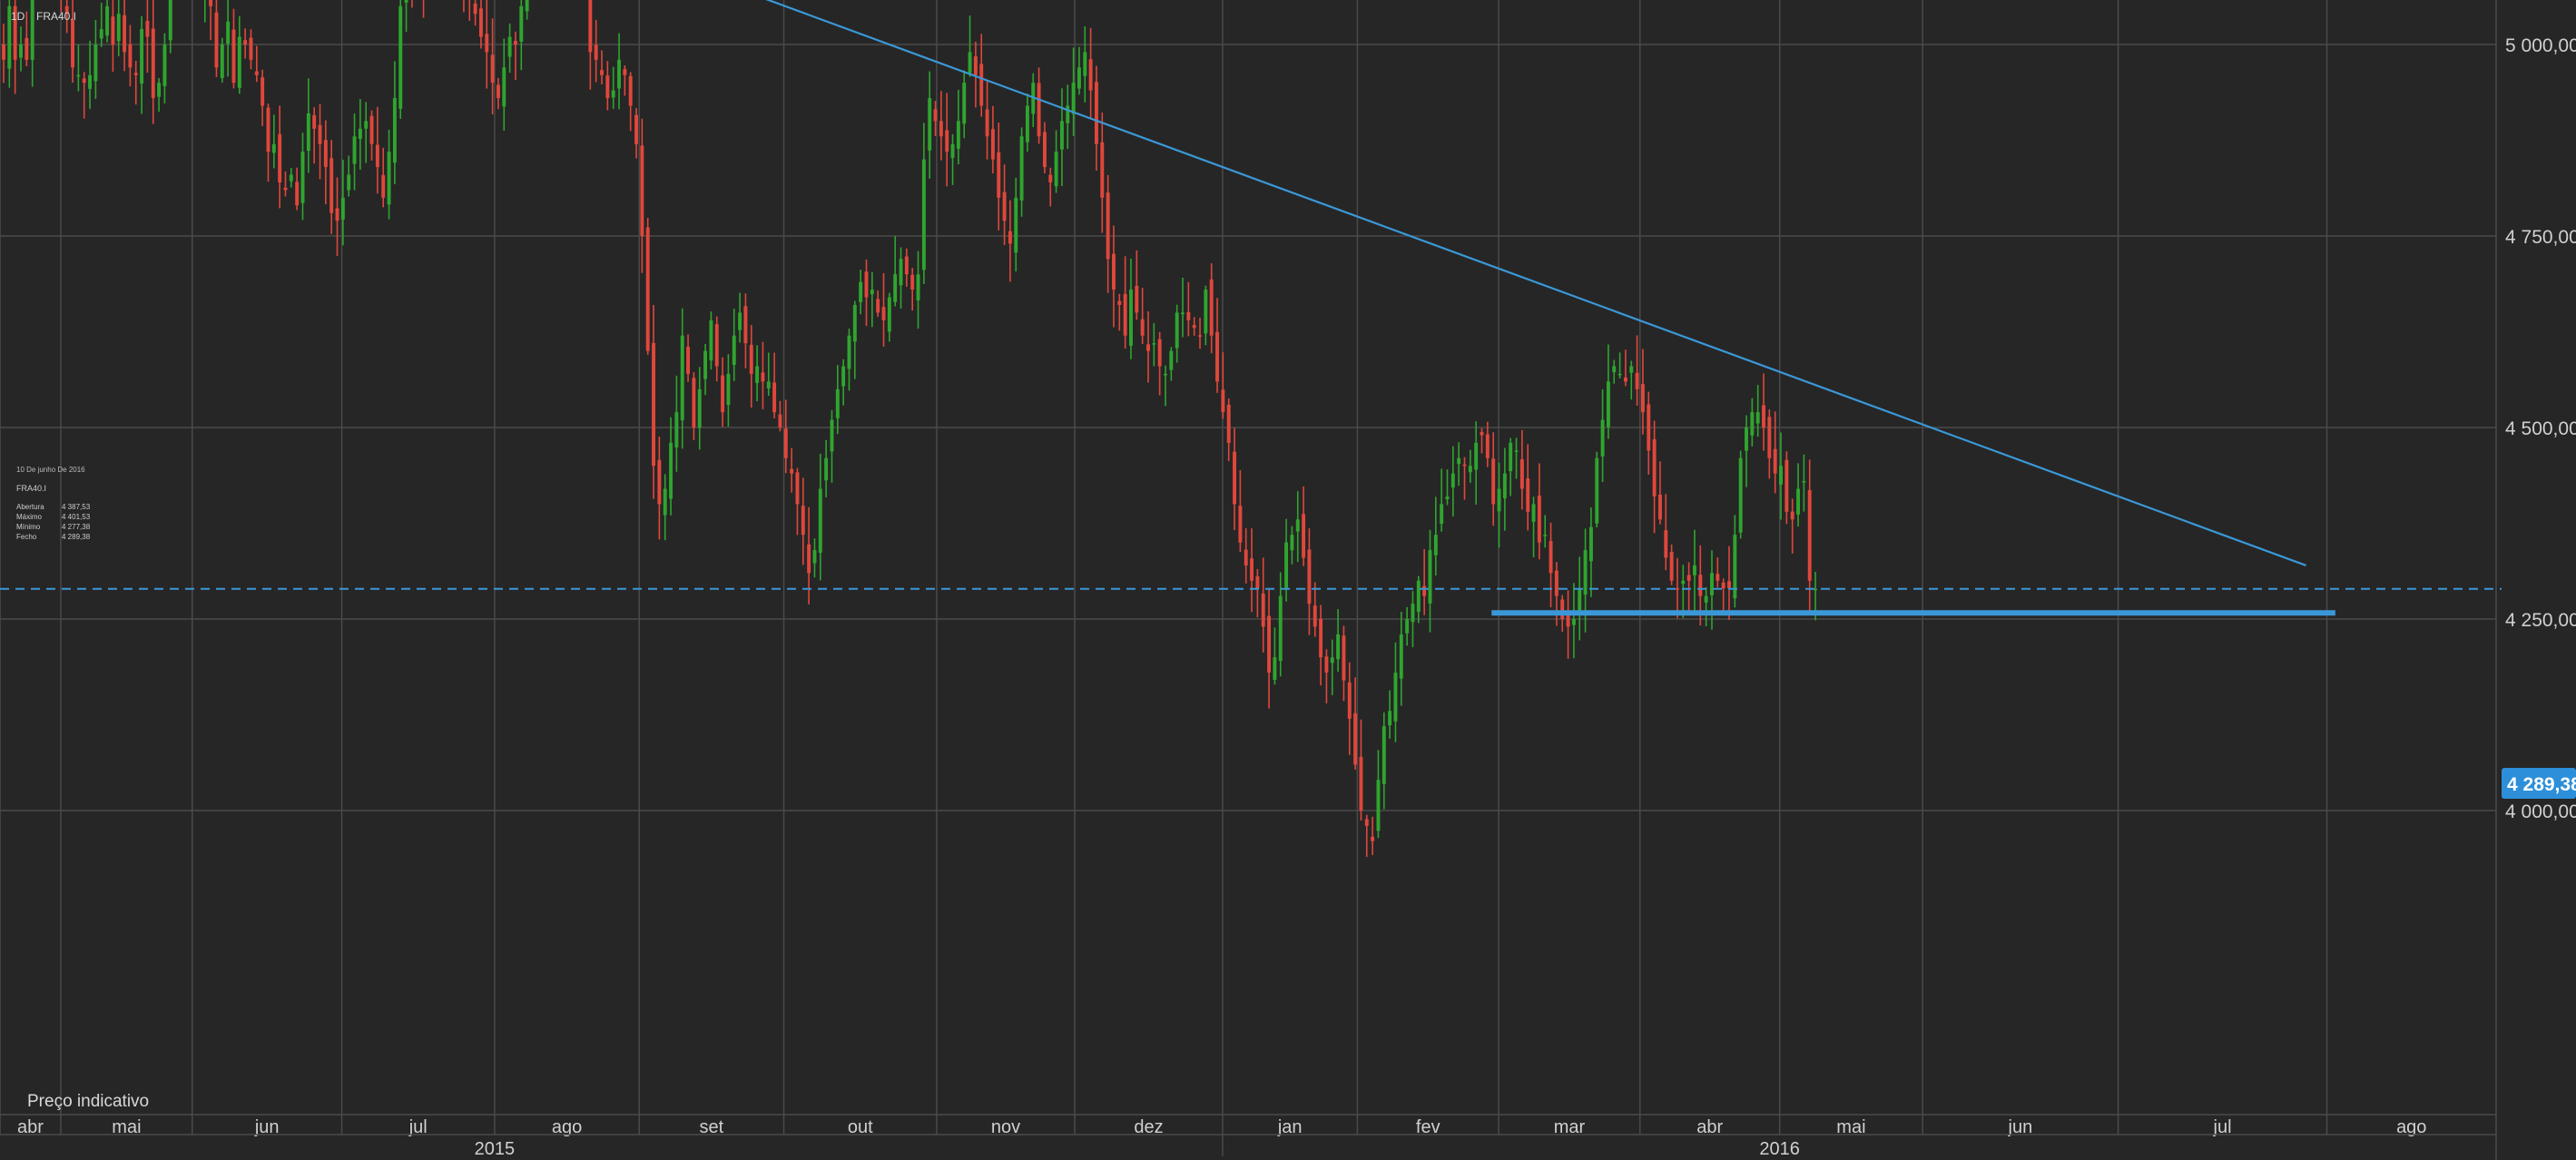 This screenshot has width=2576, height=1160. I want to click on y-tick-label: 4 750,00, so click(2540, 237).